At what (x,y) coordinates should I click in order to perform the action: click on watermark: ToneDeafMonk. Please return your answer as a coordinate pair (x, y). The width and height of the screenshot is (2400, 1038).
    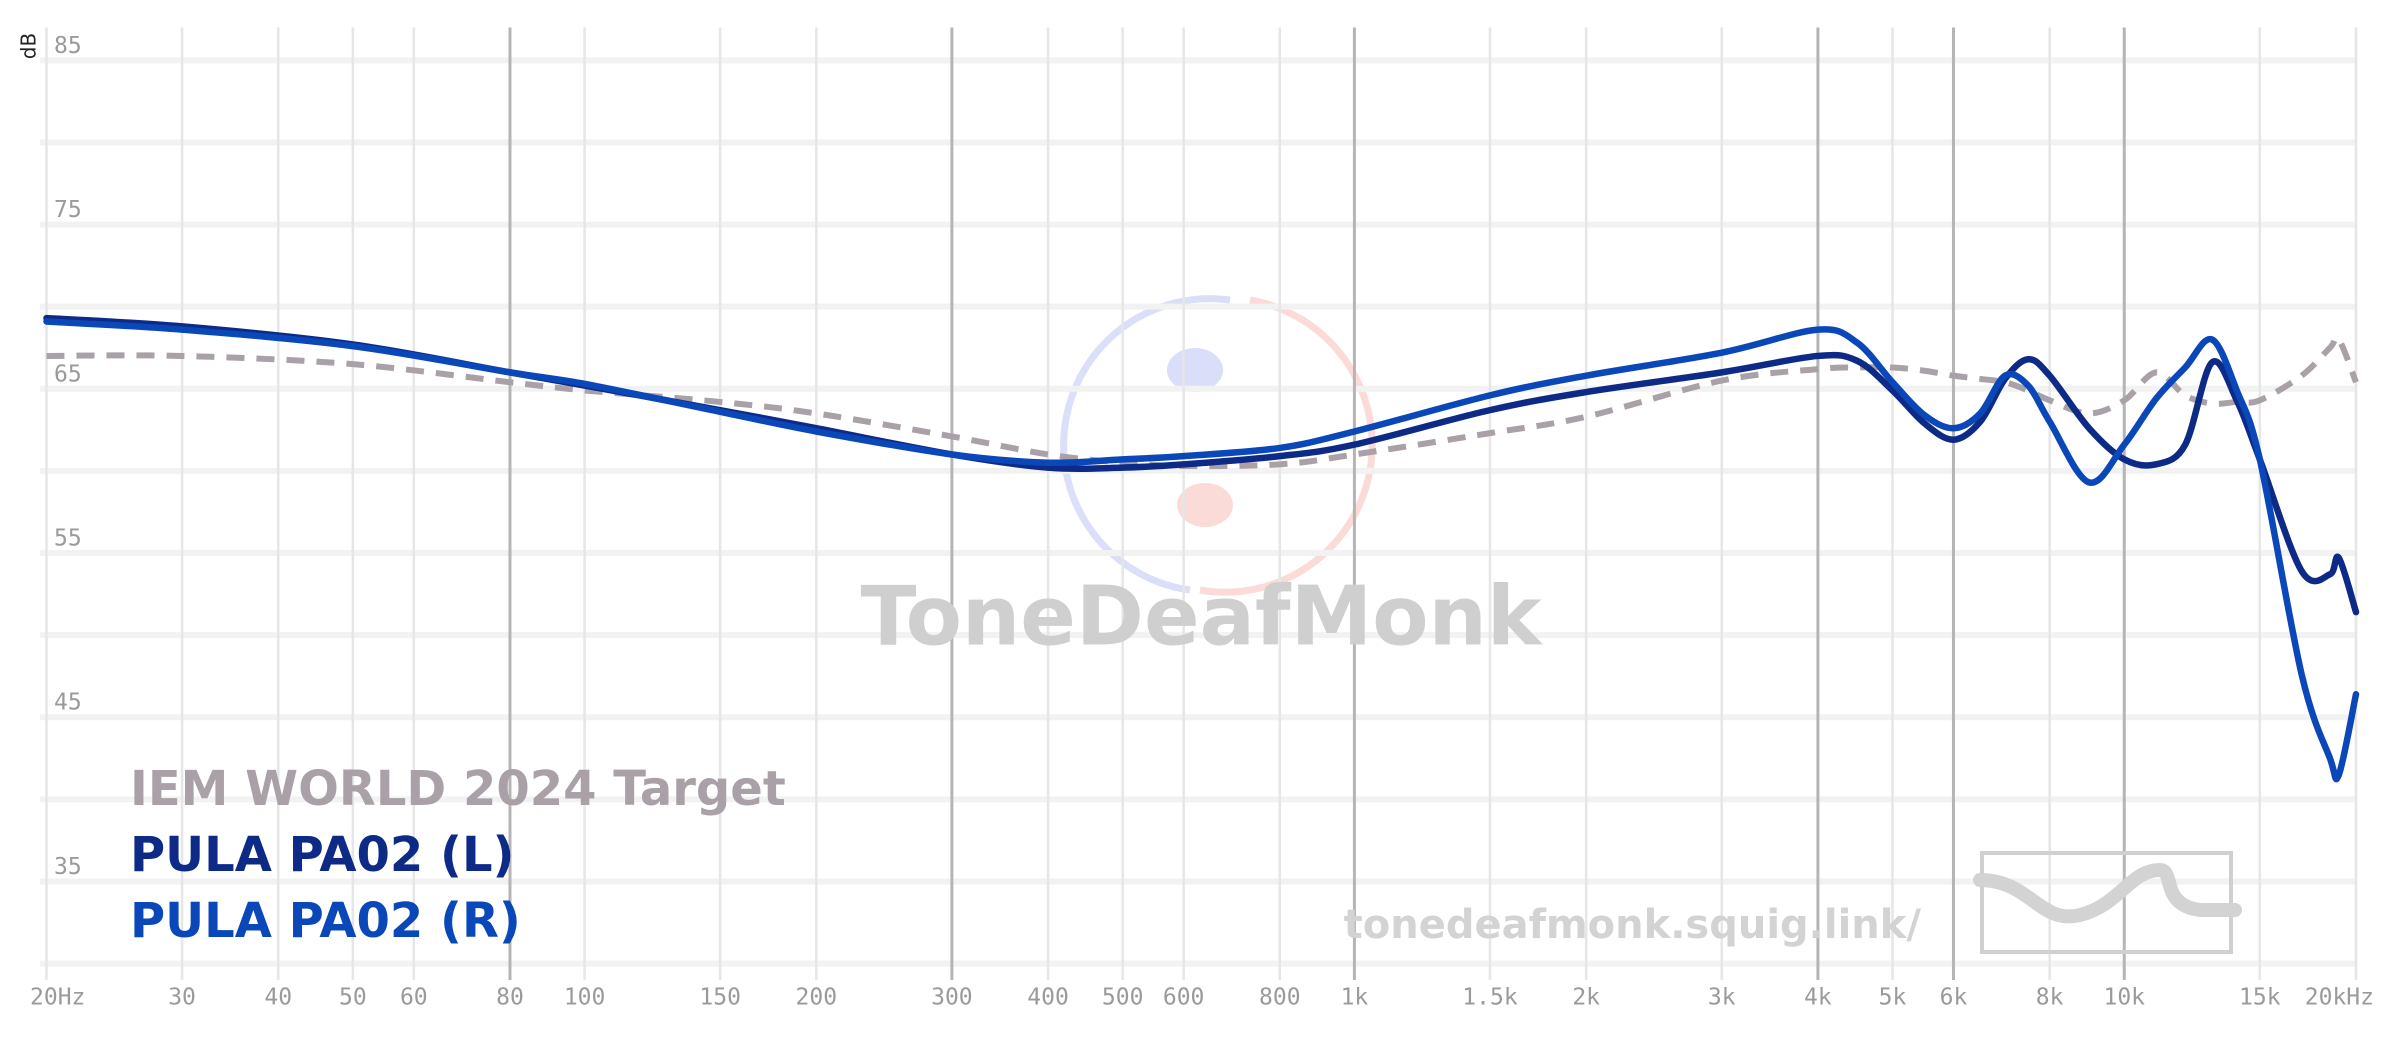
    Looking at the image, I should click on (1202, 616).